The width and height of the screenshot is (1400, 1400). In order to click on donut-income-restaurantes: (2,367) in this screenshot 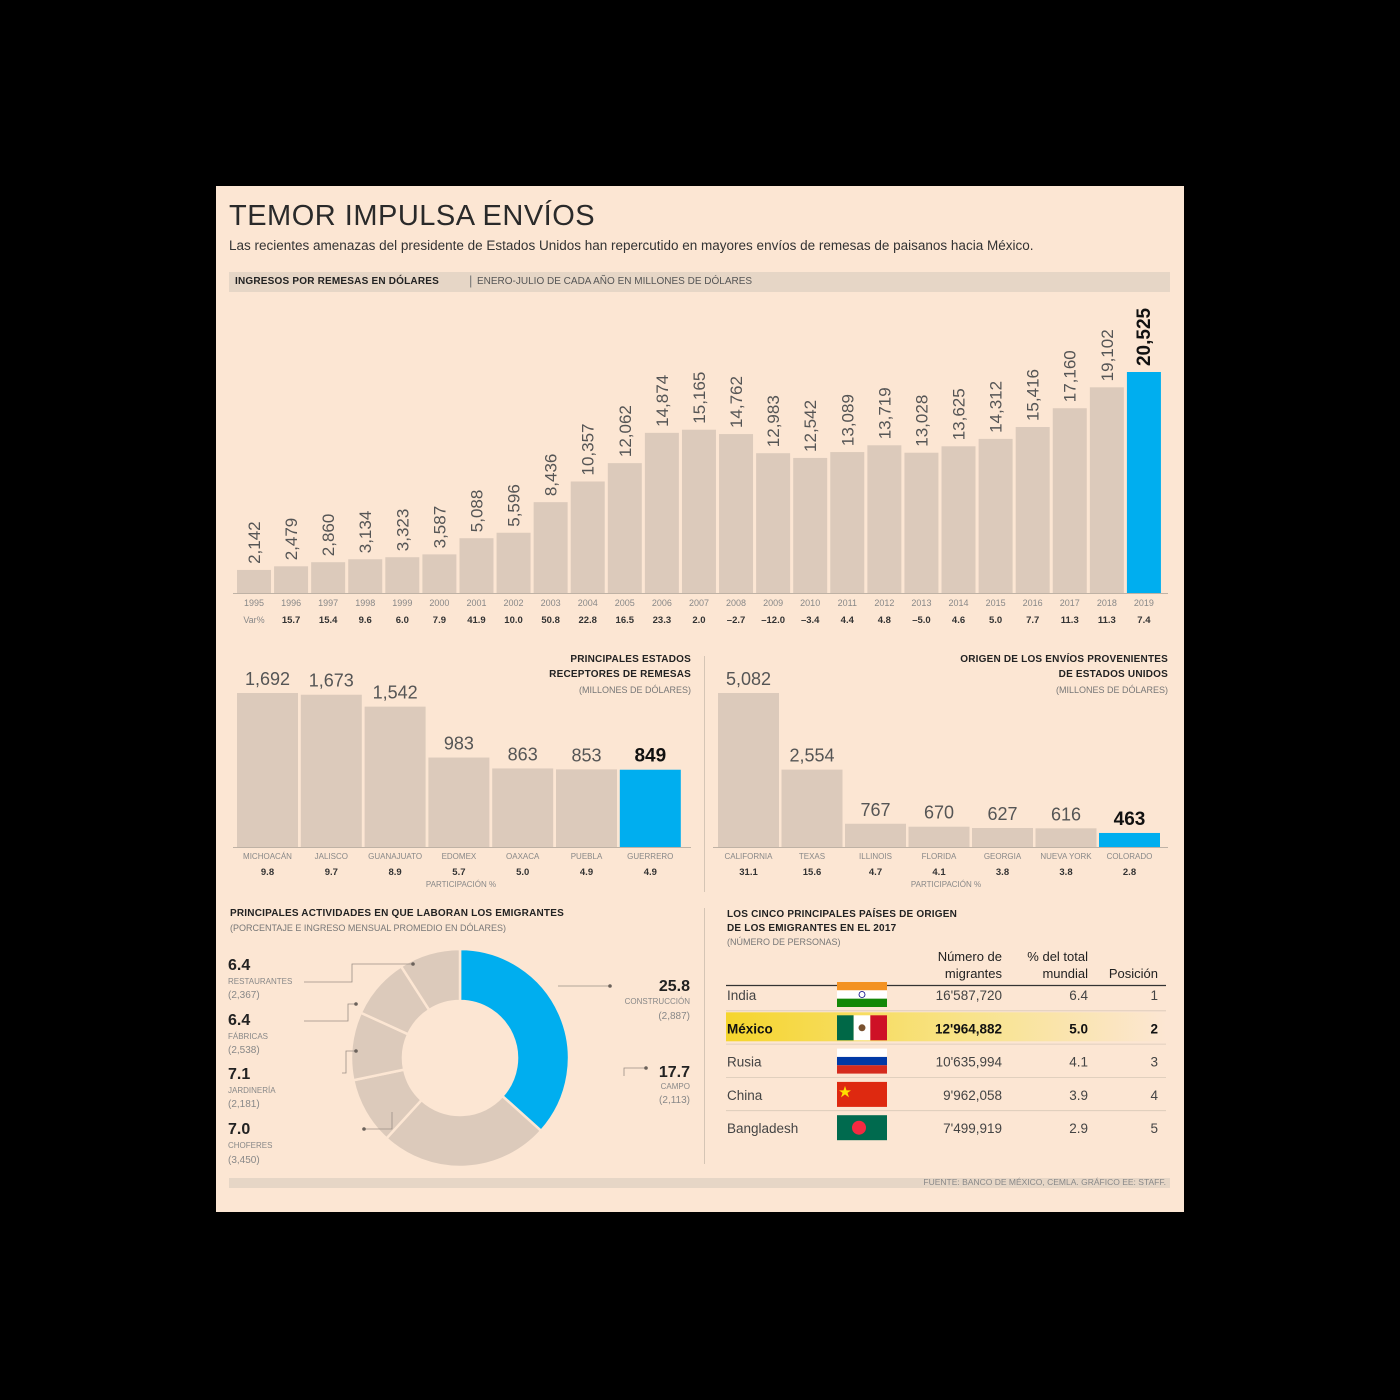, I will do `click(244, 995)`.